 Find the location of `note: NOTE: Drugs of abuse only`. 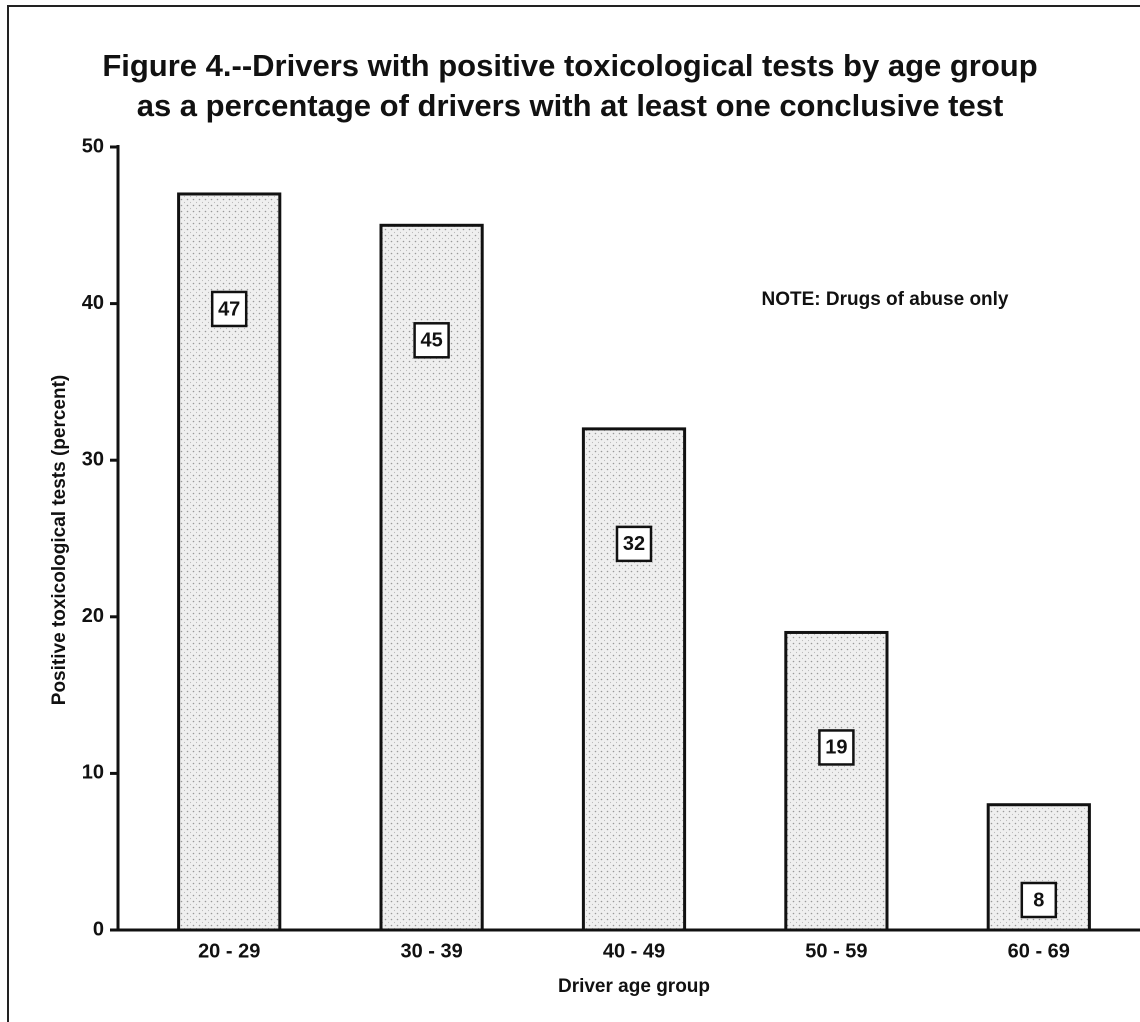

note: NOTE: Drugs of abuse only is located at coordinates (884, 299).